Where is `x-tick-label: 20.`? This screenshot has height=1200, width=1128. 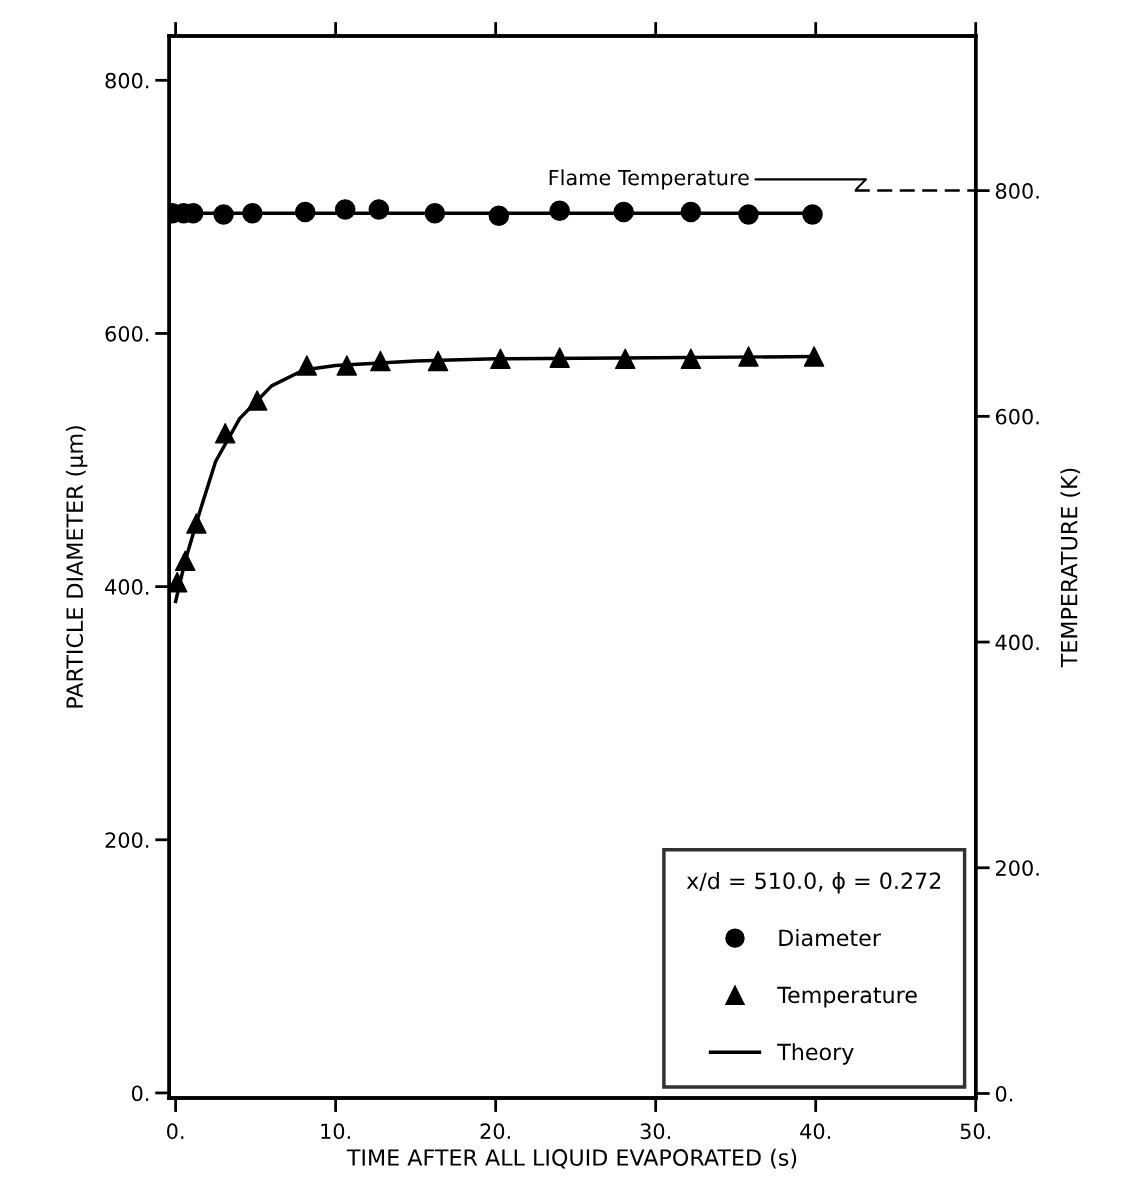
x-tick-label: 20. is located at coordinates (495, 1131).